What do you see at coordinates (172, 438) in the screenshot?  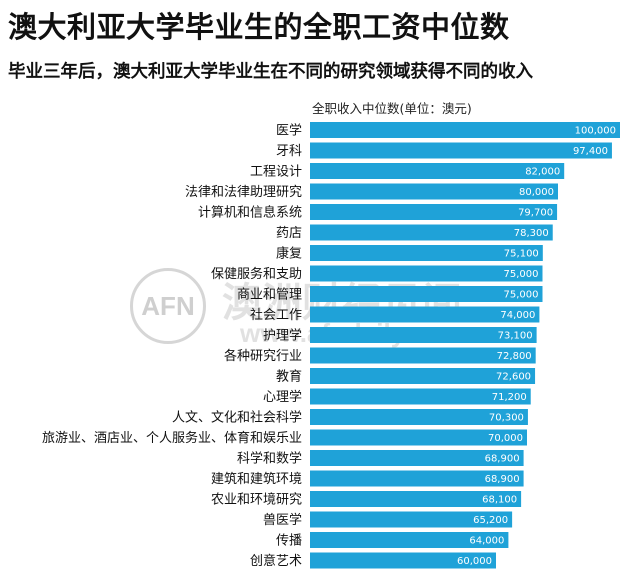 I see `category-label: 旅游业、酒店业、个人服务业、体育和娱乐业` at bounding box center [172, 438].